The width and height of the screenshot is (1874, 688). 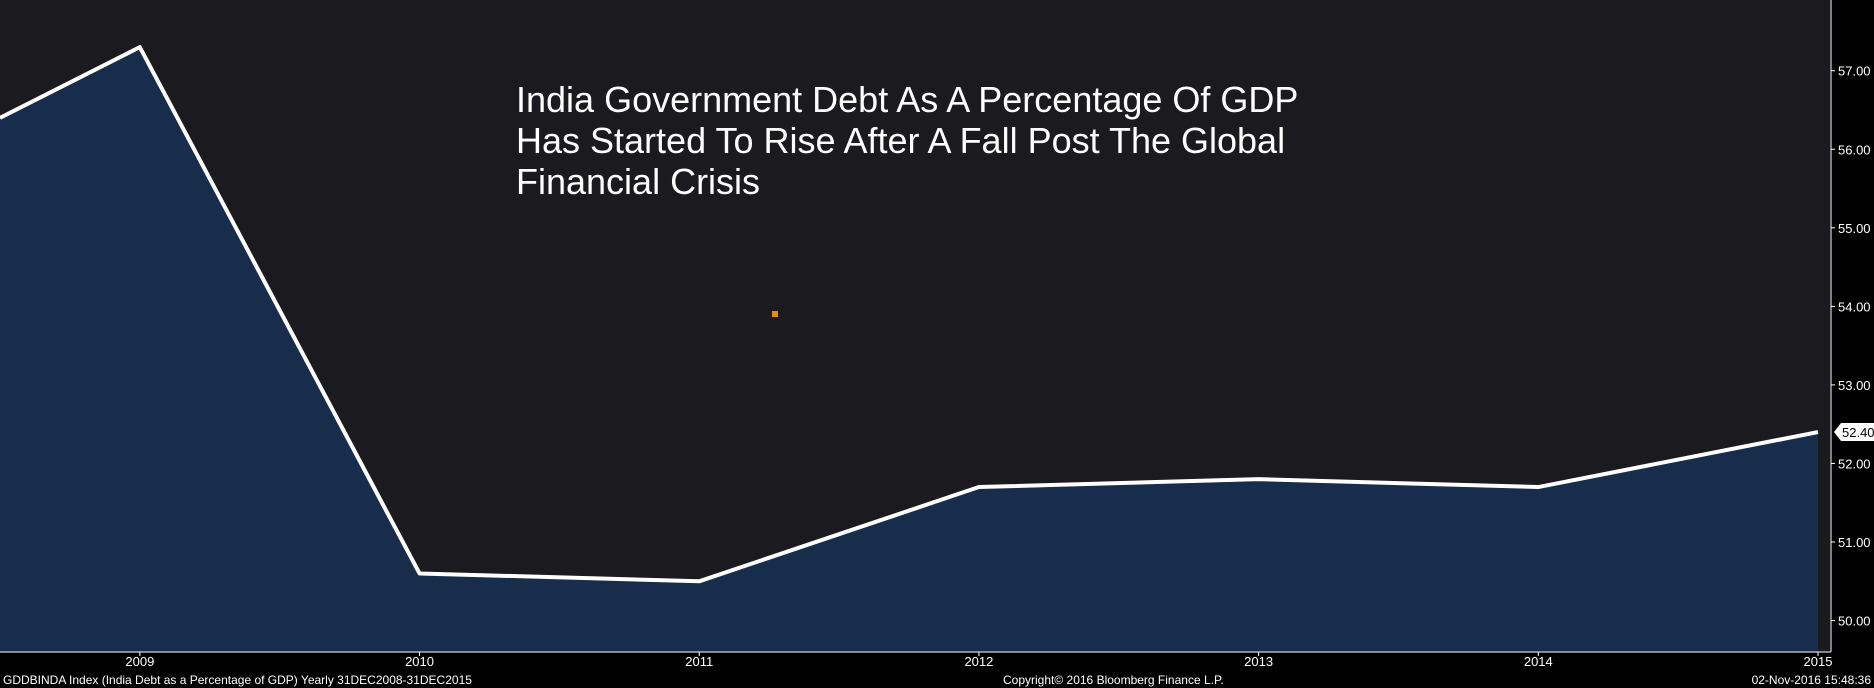 I want to click on x-tick-label: 2014, so click(x=1538, y=661).